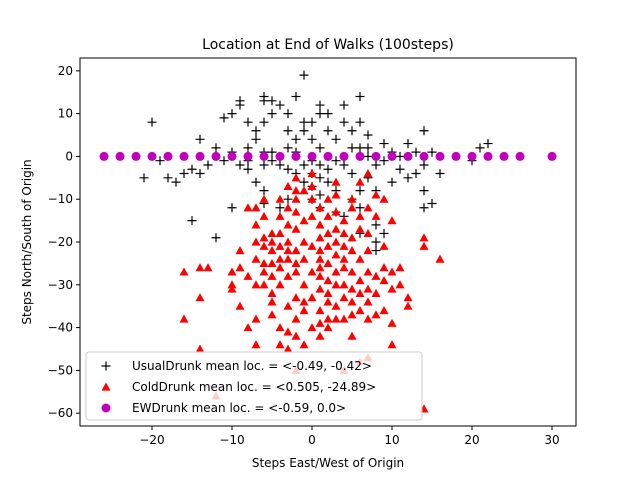 The width and height of the screenshot is (640, 480). I want to click on y-tick-label: 0, so click(69, 156).